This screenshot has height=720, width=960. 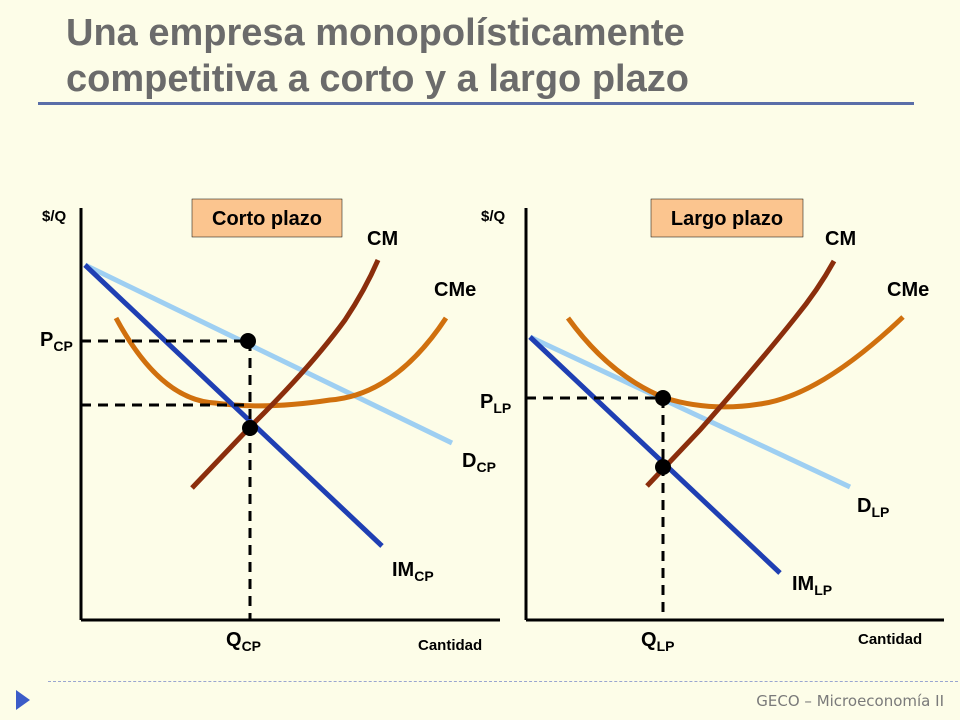 What do you see at coordinates (850, 701) in the screenshot?
I see `footer-course-label: GECO – Microeconomía II` at bounding box center [850, 701].